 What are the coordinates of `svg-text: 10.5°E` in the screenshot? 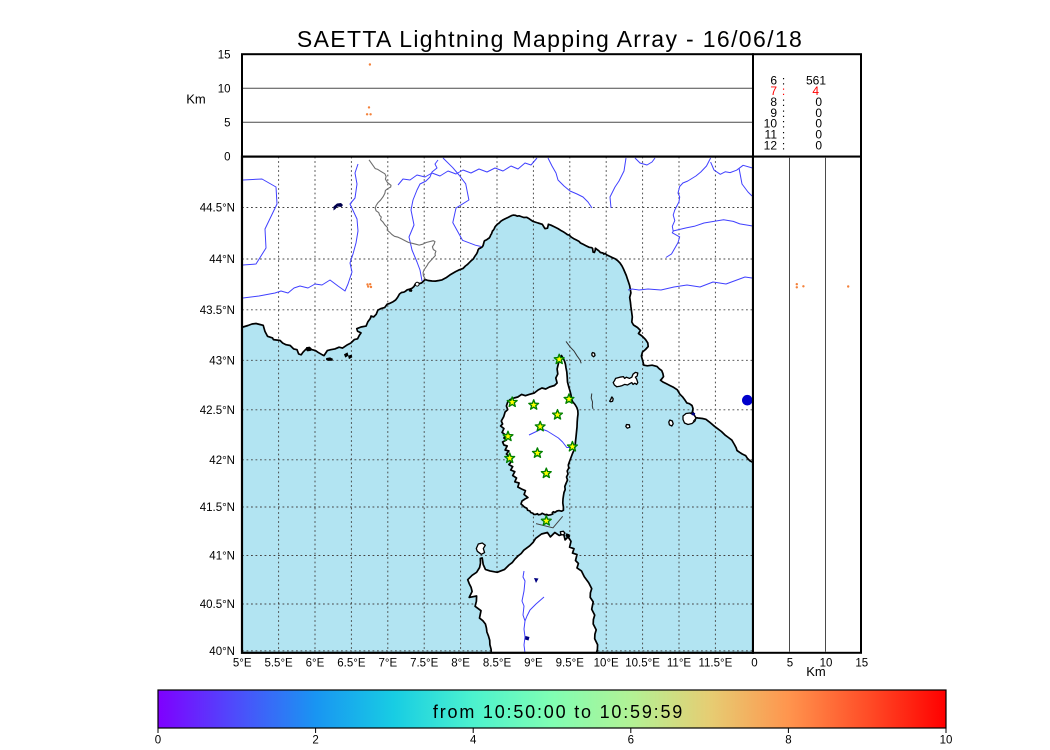 It's located at (642, 664).